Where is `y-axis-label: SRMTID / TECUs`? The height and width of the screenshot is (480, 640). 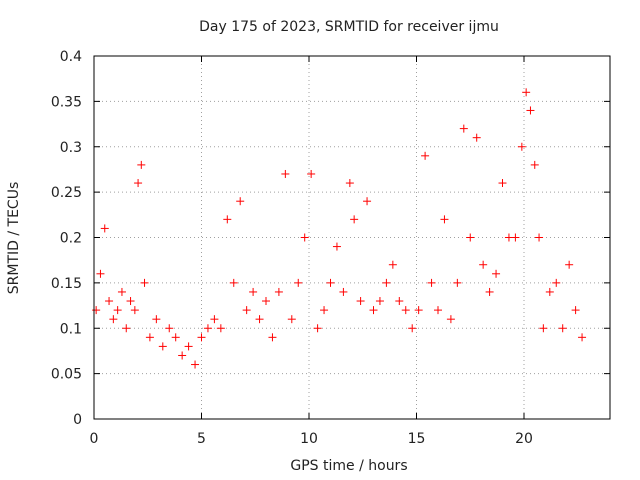
y-axis-label: SRMTID / TECUs is located at coordinates (14, 238).